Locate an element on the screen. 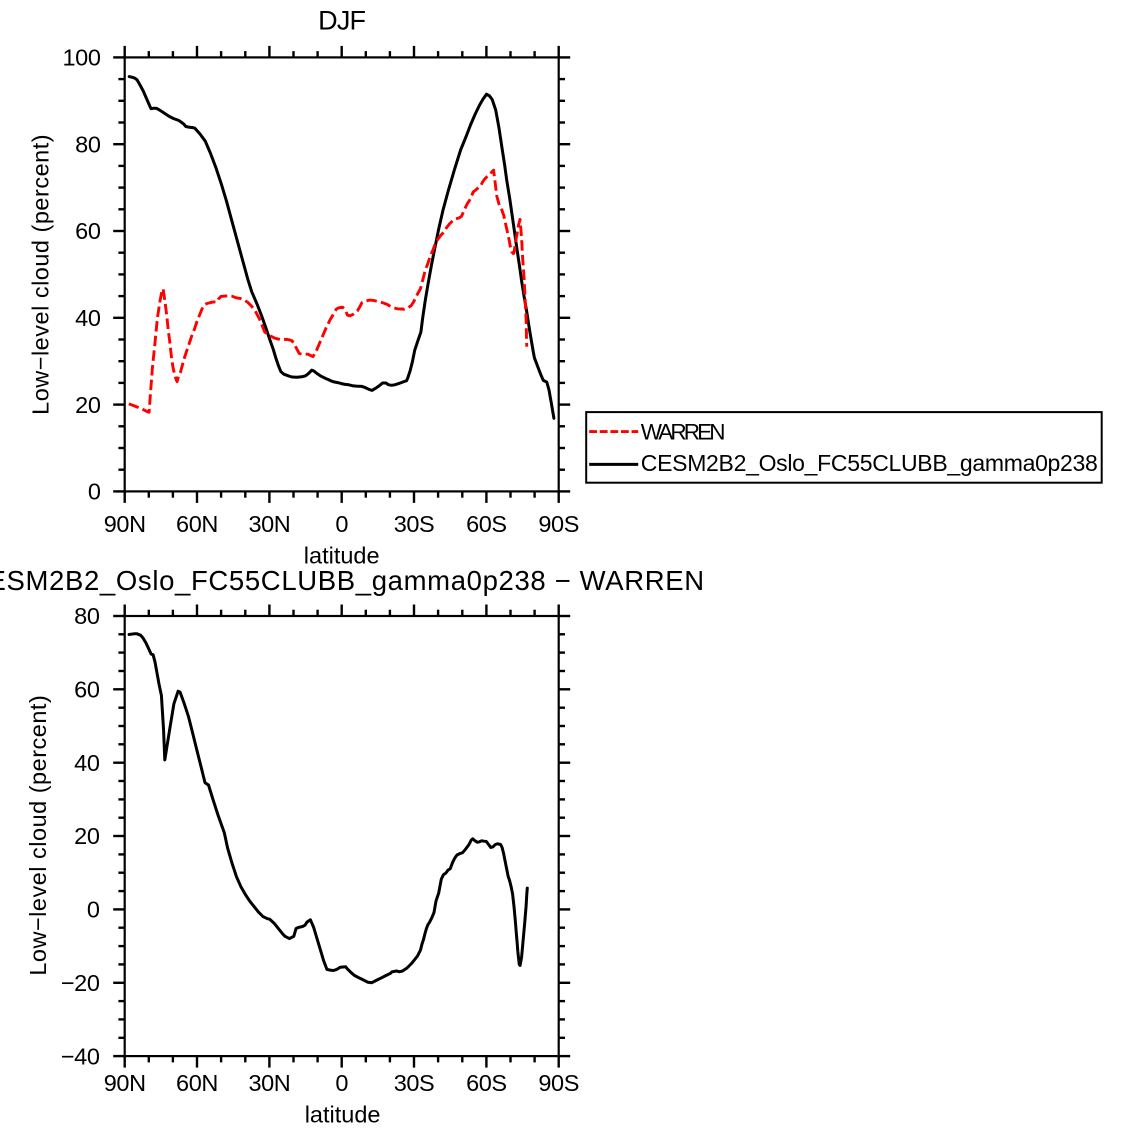  svg-text: WARREN is located at coordinates (682, 431).